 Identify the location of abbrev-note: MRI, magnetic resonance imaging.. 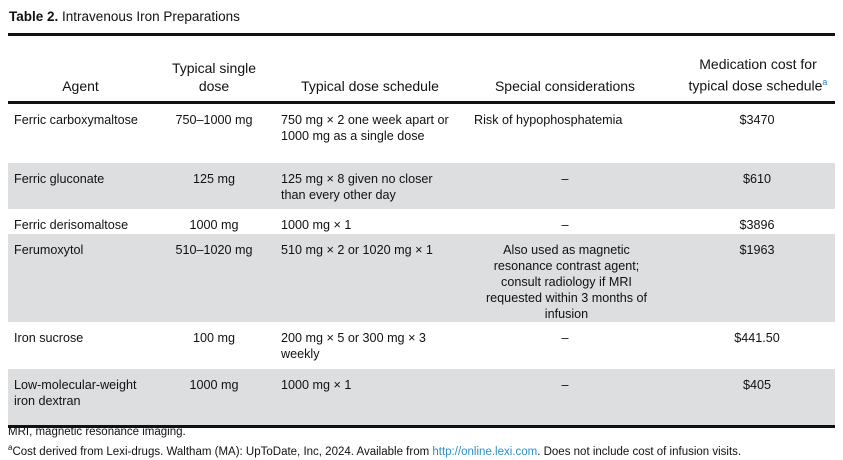
(97, 432).